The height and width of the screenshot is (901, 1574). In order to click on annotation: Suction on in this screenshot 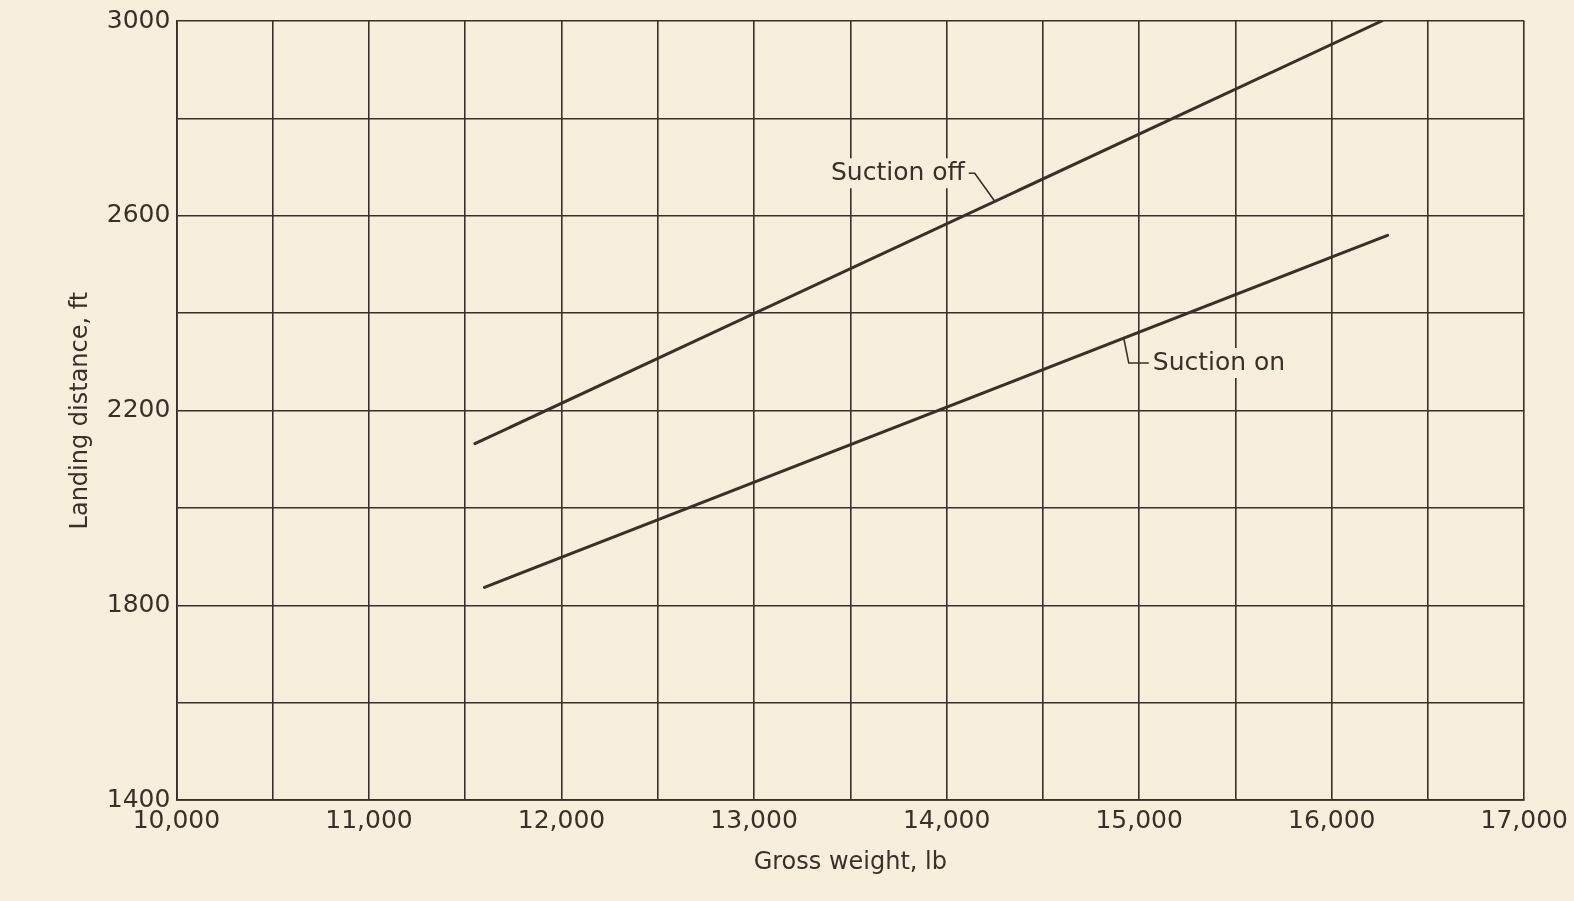, I will do `click(1219, 361)`.